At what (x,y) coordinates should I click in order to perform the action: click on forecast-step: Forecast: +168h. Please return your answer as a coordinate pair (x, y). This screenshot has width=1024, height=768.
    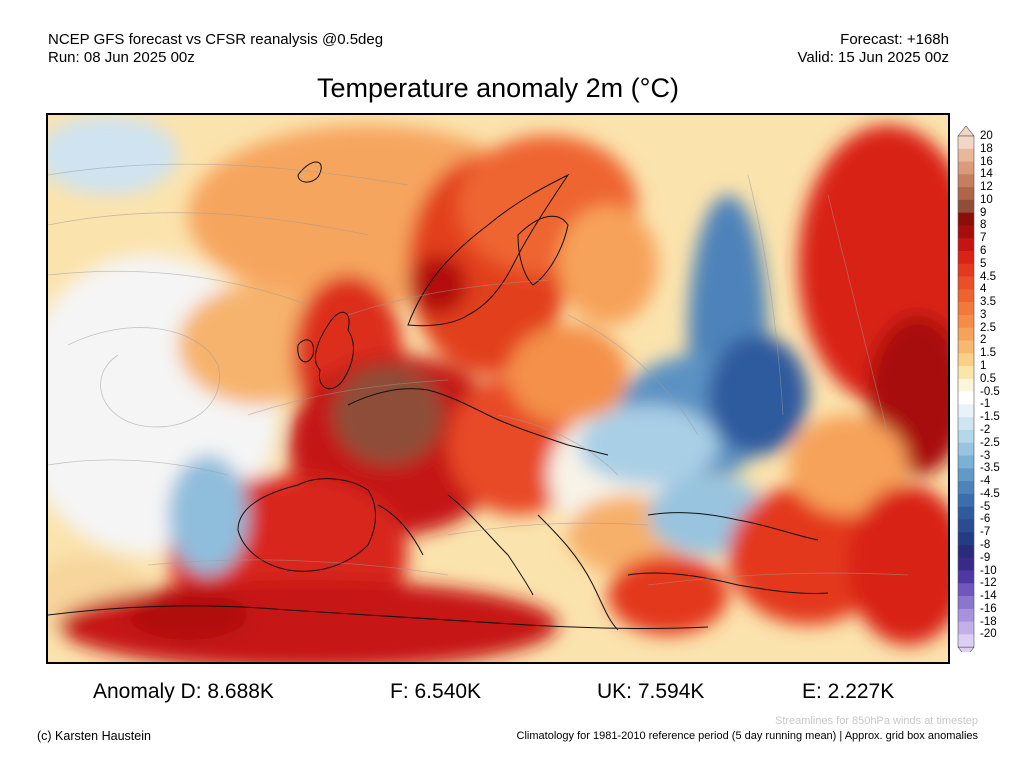
    Looking at the image, I should click on (894, 39).